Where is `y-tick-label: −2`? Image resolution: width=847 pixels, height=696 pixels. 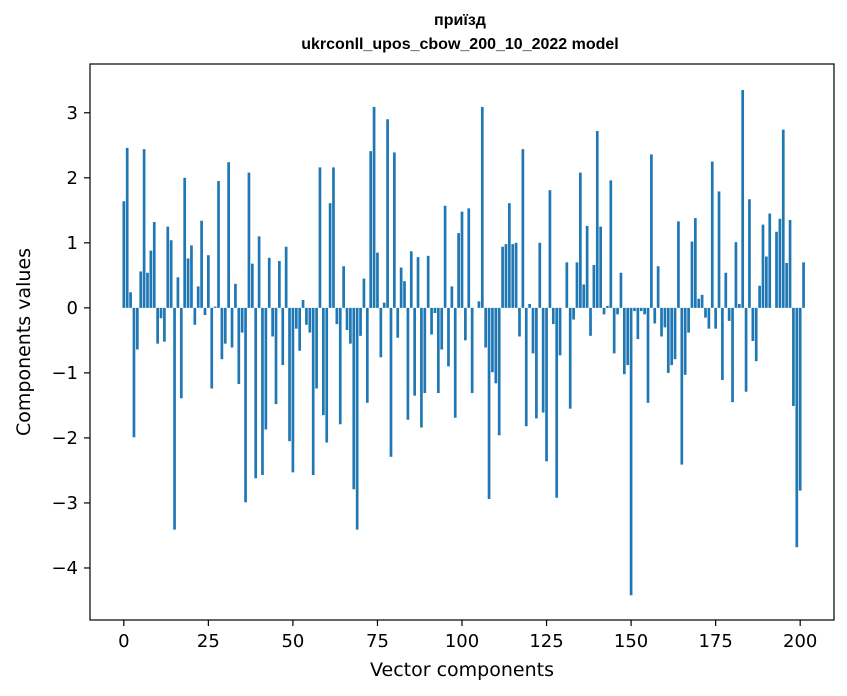 y-tick-label: −2 is located at coordinates (64, 438).